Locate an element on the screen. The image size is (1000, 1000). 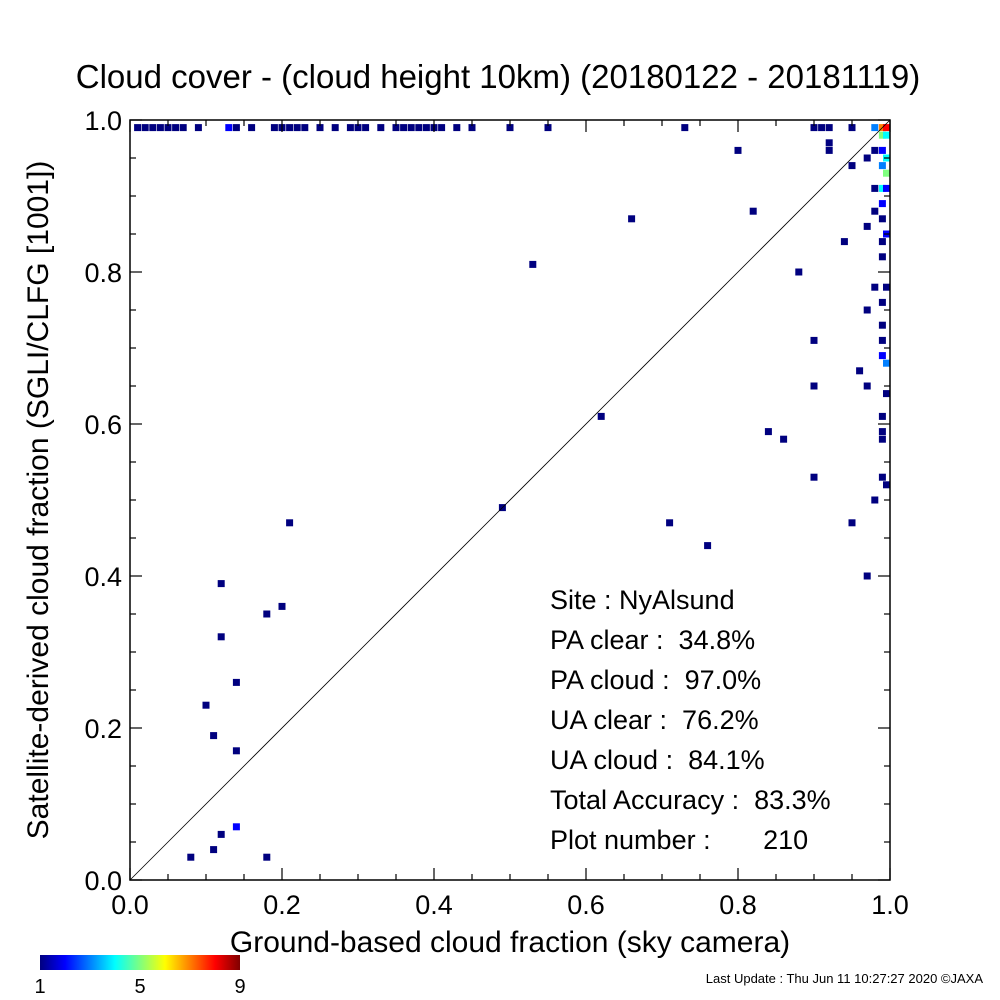
stat-line: Total Accuracy : 83.3% is located at coordinates (690, 800).